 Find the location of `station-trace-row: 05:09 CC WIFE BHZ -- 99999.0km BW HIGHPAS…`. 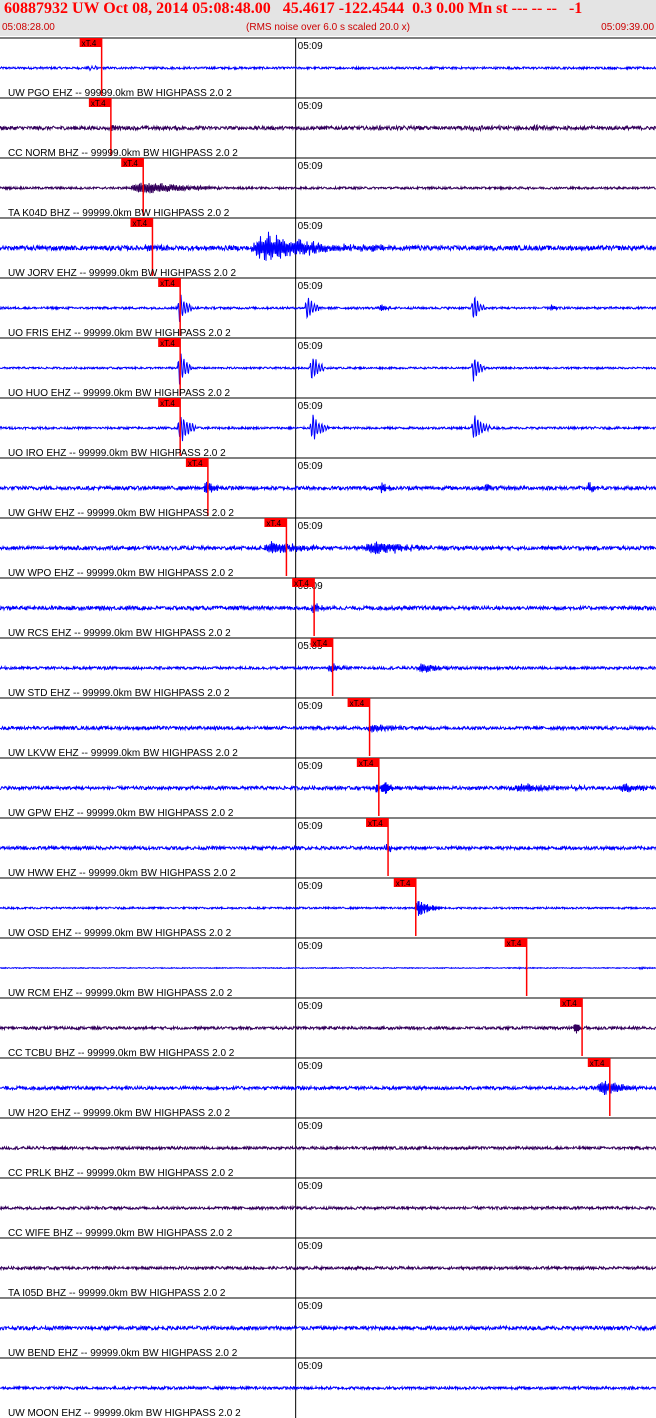

station-trace-row: 05:09 CC WIFE BHZ -- 99999.0km BW HIGHPAS… is located at coordinates (328, 1208).